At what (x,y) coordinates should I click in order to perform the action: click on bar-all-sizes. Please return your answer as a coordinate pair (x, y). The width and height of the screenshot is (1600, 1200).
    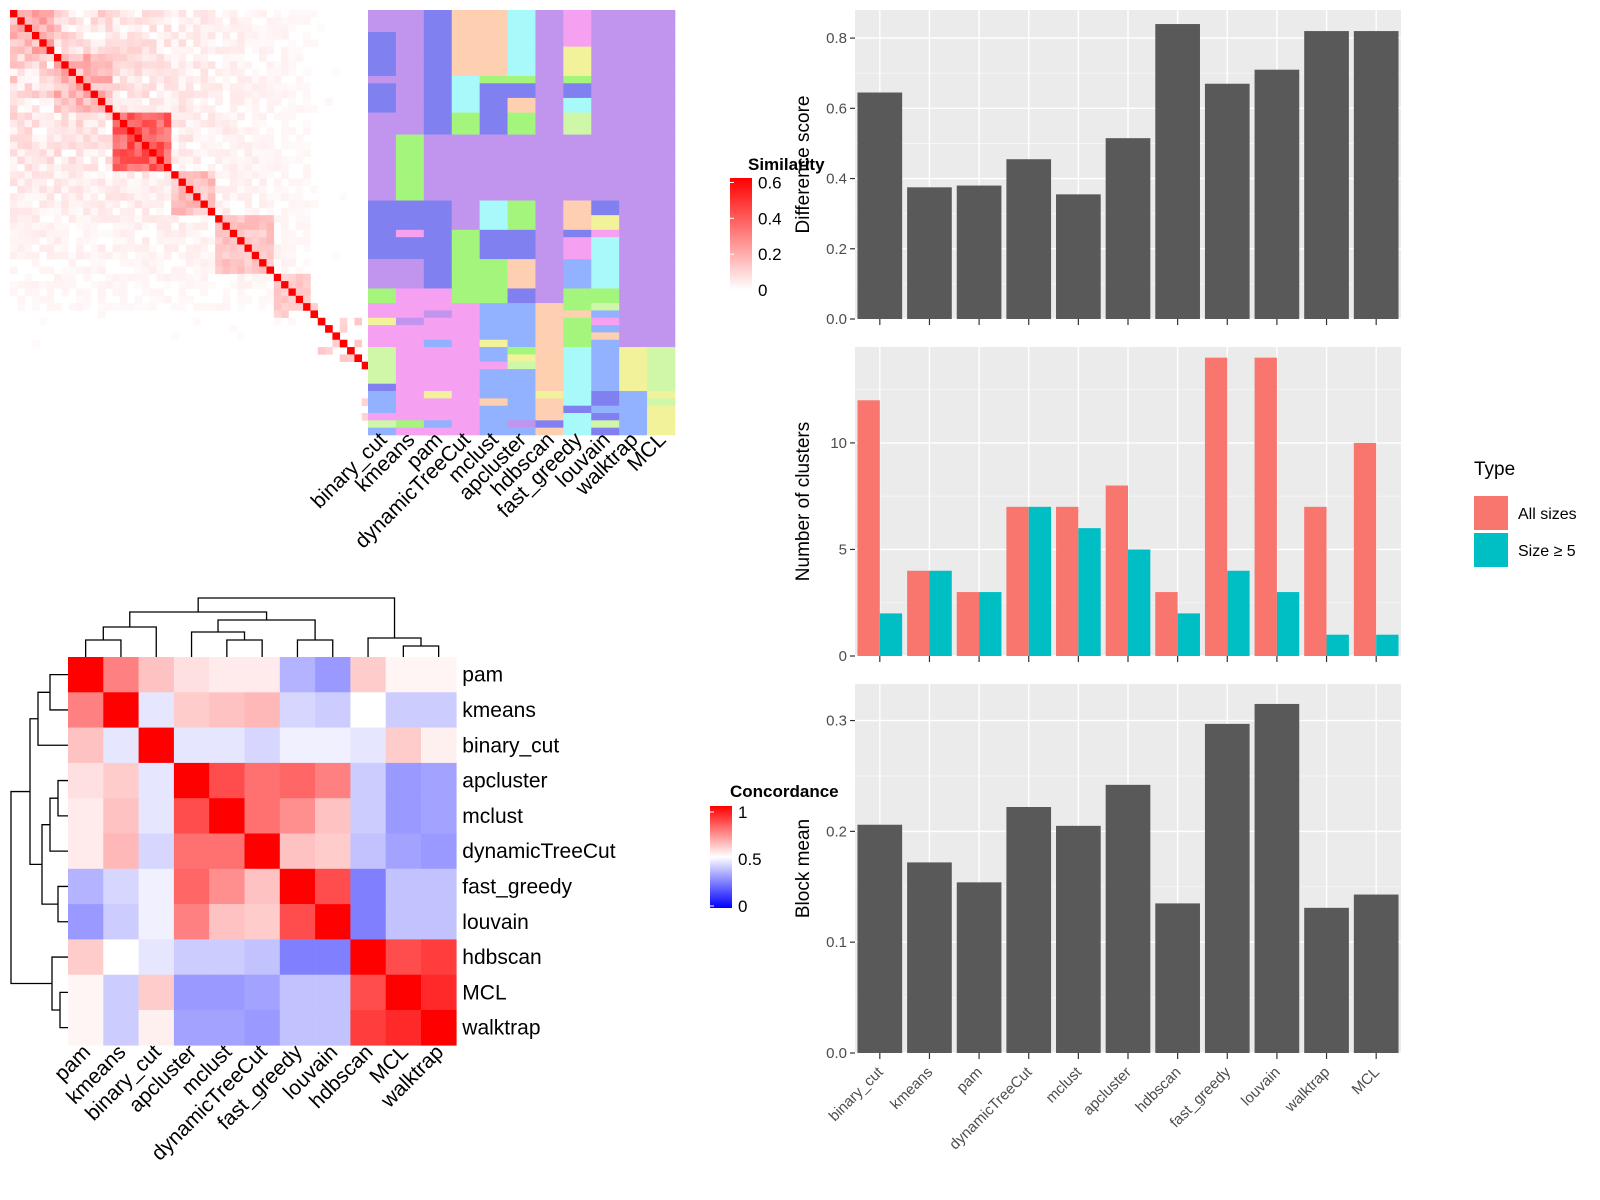
    Looking at the image, I should click on (1216, 506).